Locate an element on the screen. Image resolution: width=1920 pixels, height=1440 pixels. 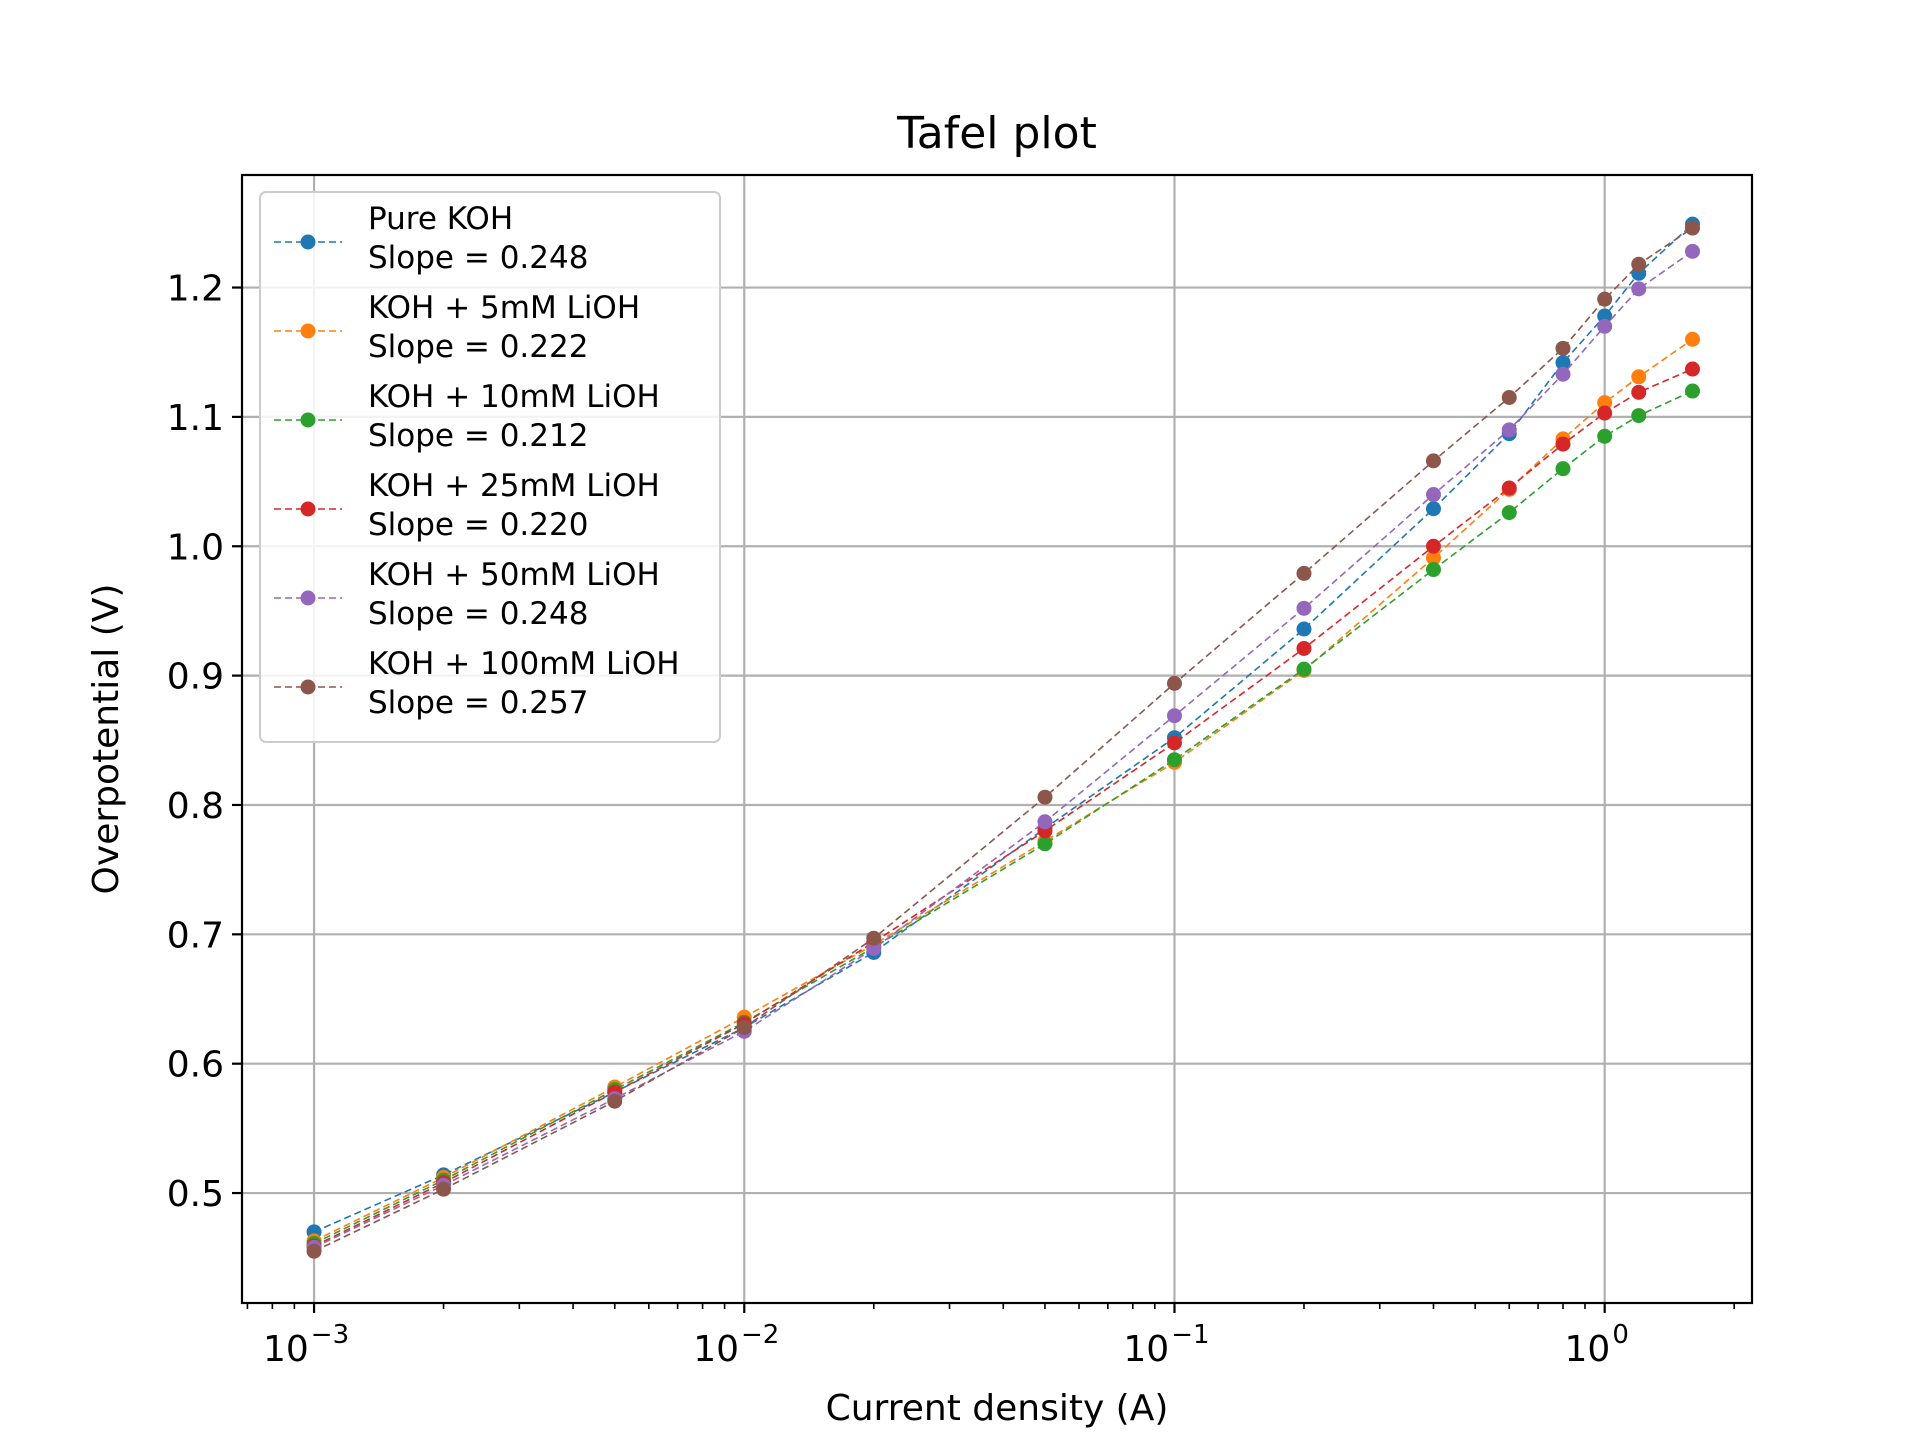
y-tick-label: 1.0 is located at coordinates (195, 547).